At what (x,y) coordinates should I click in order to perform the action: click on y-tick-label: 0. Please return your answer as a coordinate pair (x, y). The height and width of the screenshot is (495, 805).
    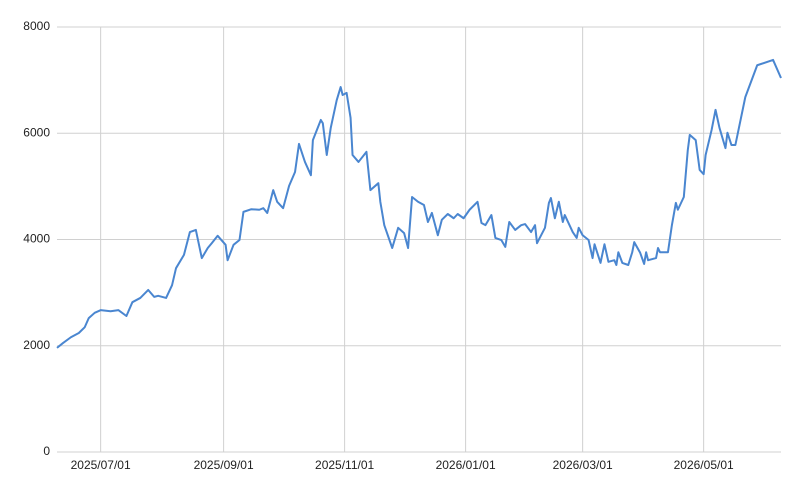
    Looking at the image, I should click on (46, 451).